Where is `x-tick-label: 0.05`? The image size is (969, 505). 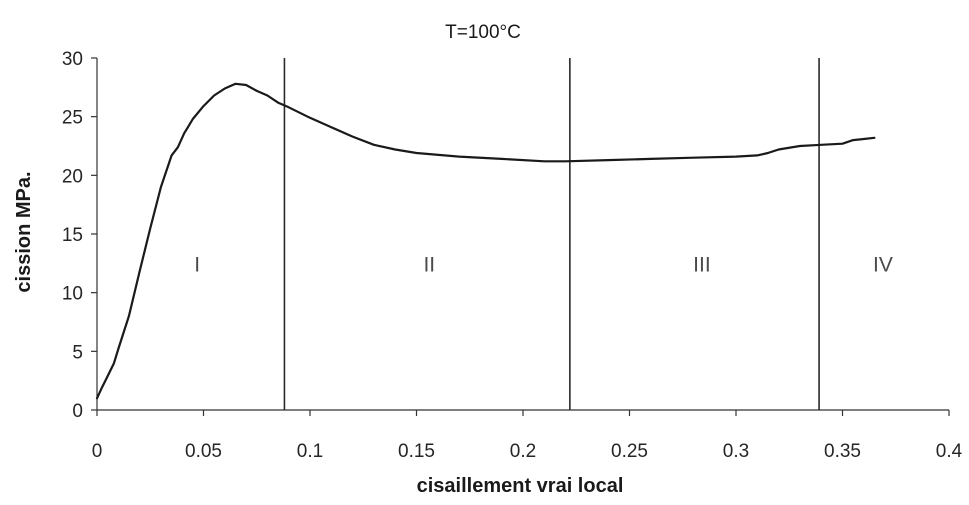 x-tick-label: 0.05 is located at coordinates (203, 451).